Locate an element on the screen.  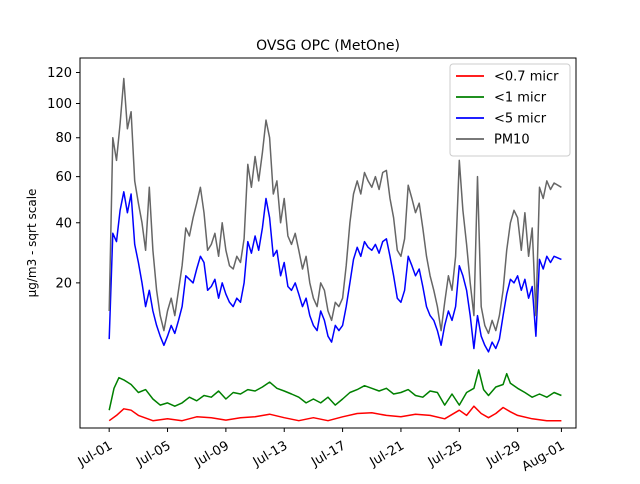
y-tick-label: 60 is located at coordinates (63, 177).